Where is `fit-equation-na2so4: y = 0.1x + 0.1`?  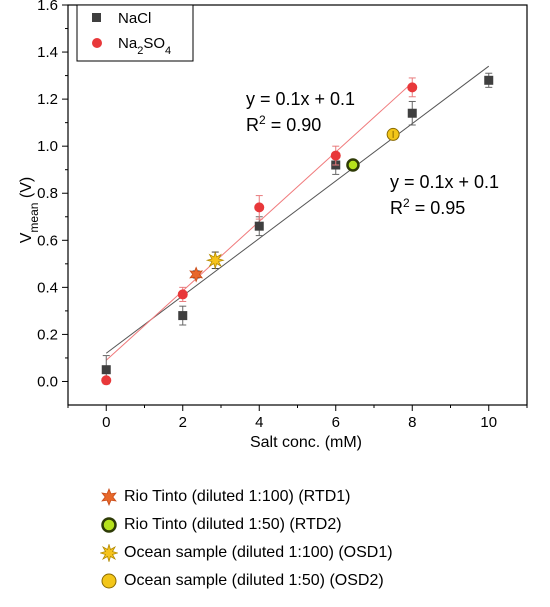
fit-equation-na2so4: y = 0.1x + 0.1 is located at coordinates (300, 99).